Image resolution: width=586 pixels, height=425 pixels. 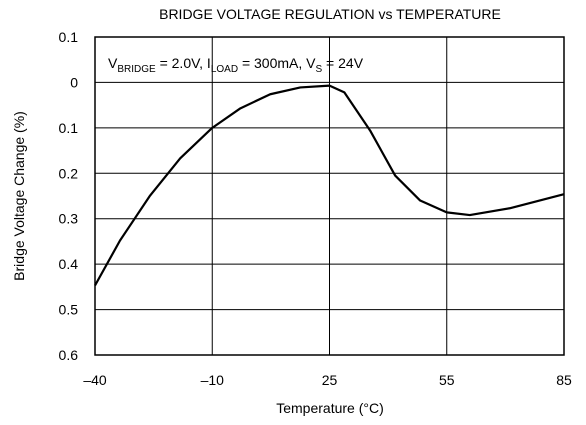 I want to click on x-tick-label: 55, so click(x=447, y=380).